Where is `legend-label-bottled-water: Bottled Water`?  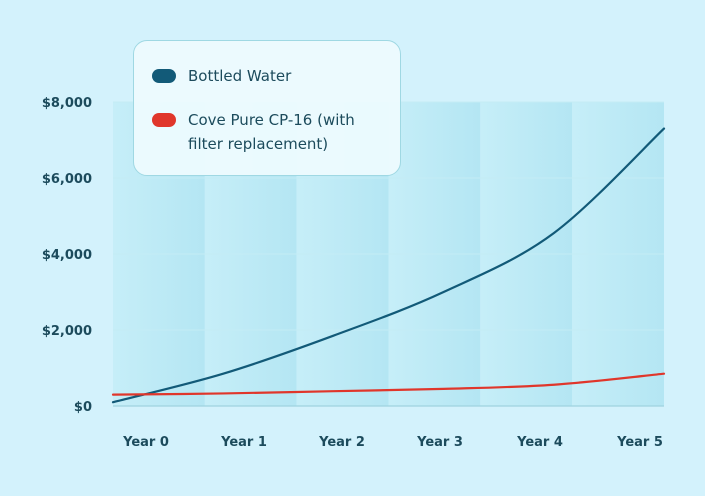
legend-label-bottled-water: Bottled Water is located at coordinates (240, 76).